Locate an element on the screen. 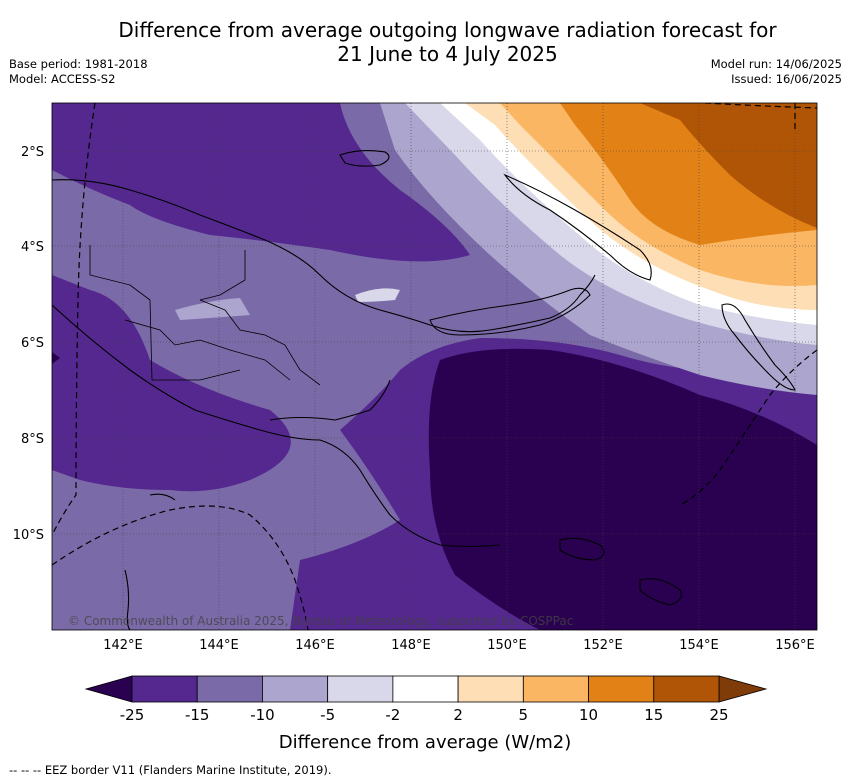 The width and height of the screenshot is (850, 781). colorbar-swatches is located at coordinates (425, 689).